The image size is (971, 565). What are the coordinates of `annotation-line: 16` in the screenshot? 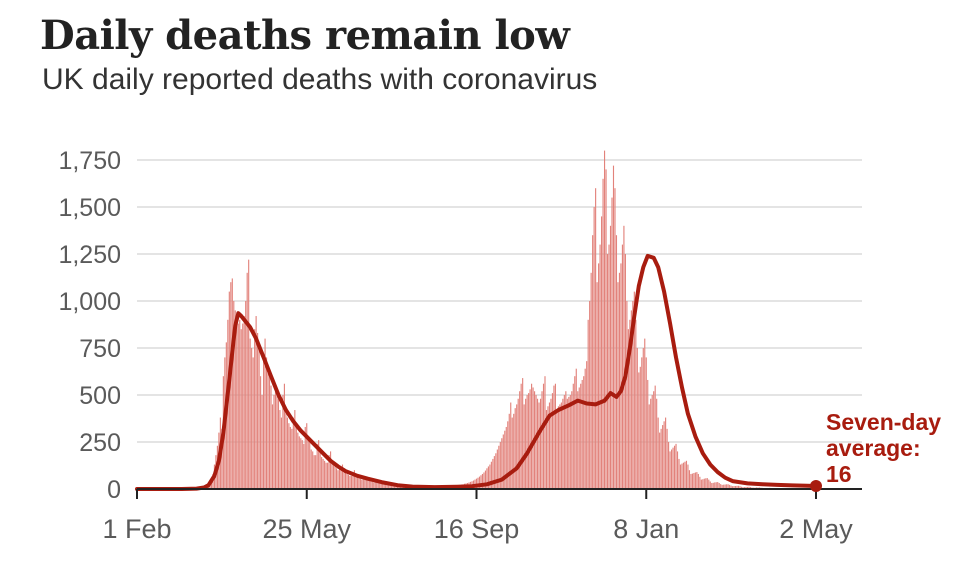 It's located at (839, 474).